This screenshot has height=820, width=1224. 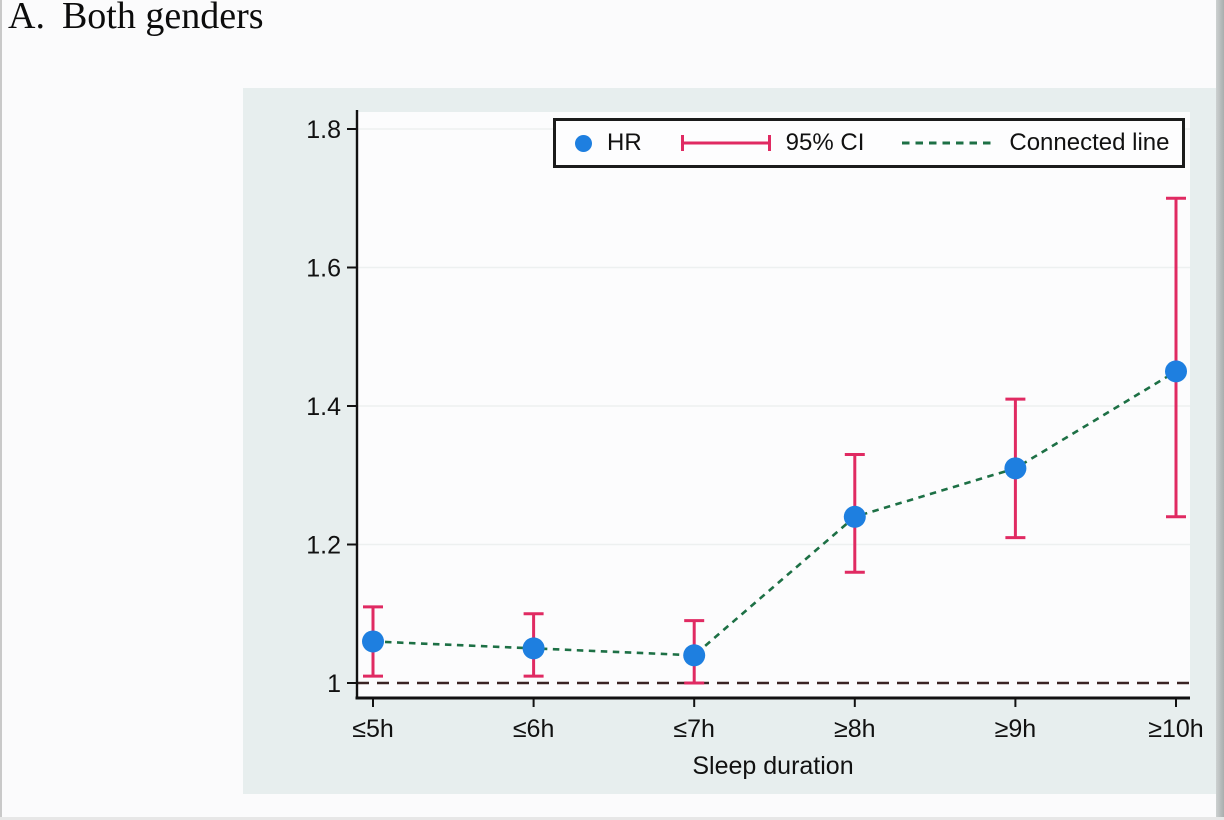 I want to click on legend-line-label: Connected line, so click(x=1089, y=142).